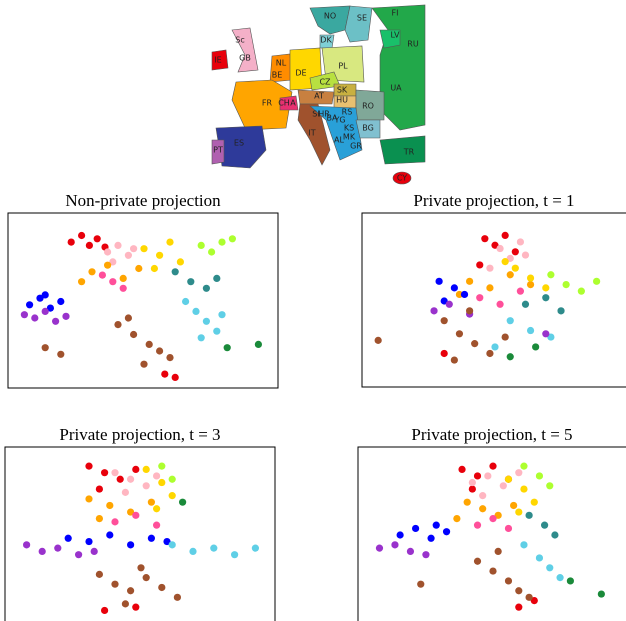 This screenshot has width=626, height=621. What do you see at coordinates (267, 103) in the screenshot?
I see `map-label: FR` at bounding box center [267, 103].